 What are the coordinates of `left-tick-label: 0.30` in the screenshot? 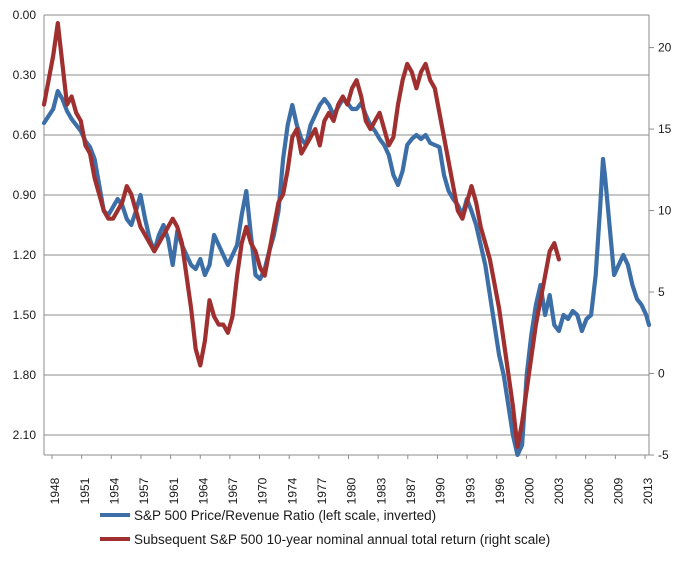 It's located at (25, 75).